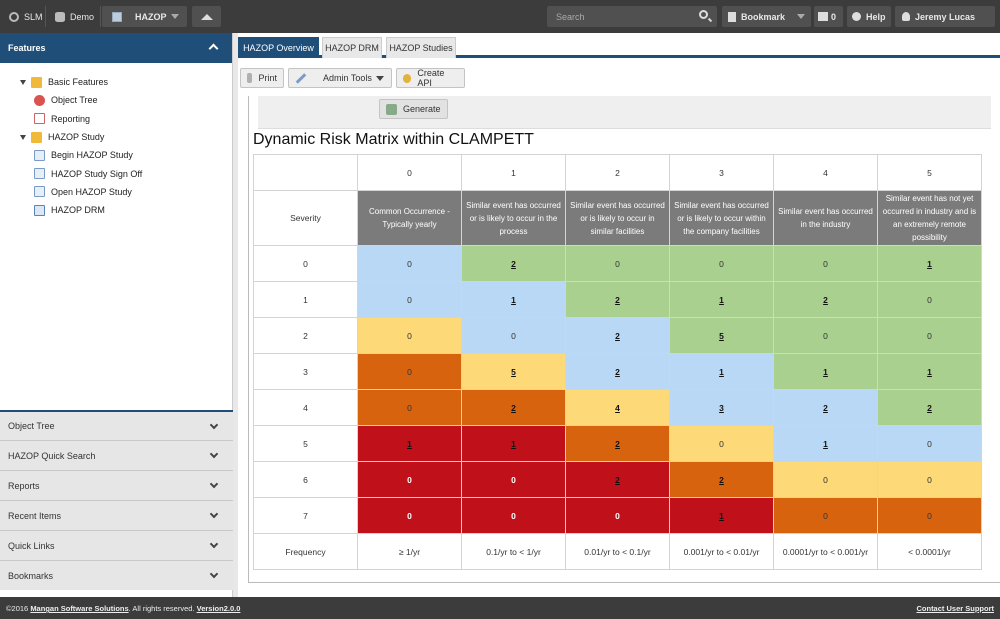 Image resolution: width=1000 pixels, height=619 pixels. What do you see at coordinates (430, 78) in the screenshot?
I see `create-api-button: Create API` at bounding box center [430, 78].